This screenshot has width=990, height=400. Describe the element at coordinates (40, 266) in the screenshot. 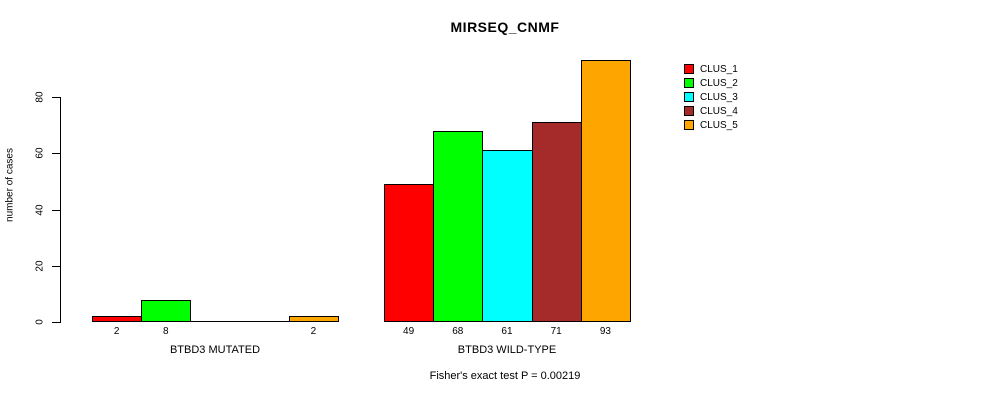

I see `y-axis-tick-label: 20` at that location.